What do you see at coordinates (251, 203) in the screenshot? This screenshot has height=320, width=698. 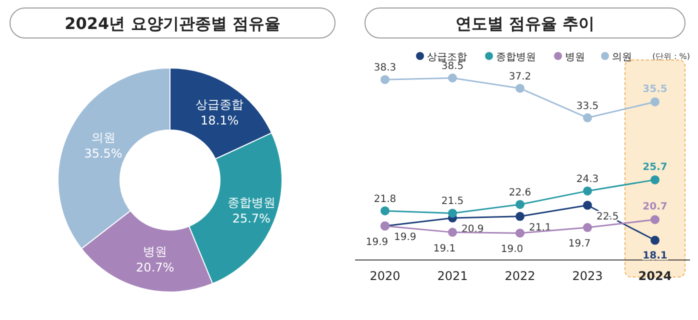 I see `slice-label: 종합병원` at bounding box center [251, 203].